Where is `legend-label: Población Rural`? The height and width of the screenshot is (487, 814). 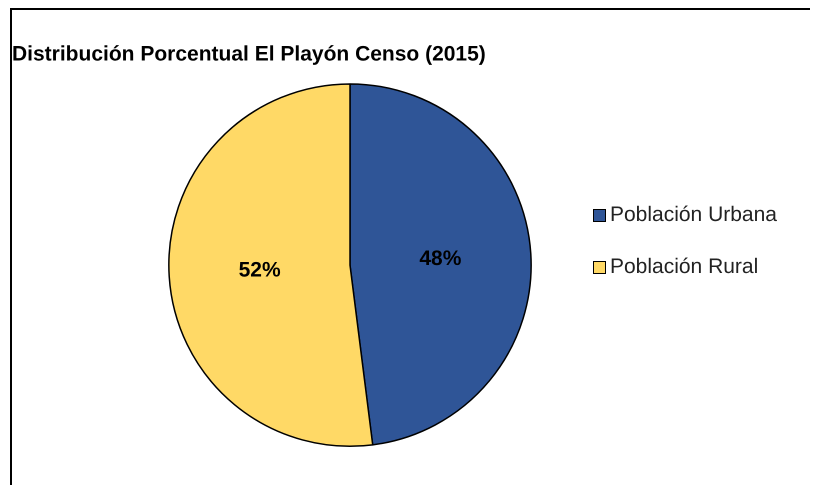
legend-label: Población Rural is located at coordinates (684, 267).